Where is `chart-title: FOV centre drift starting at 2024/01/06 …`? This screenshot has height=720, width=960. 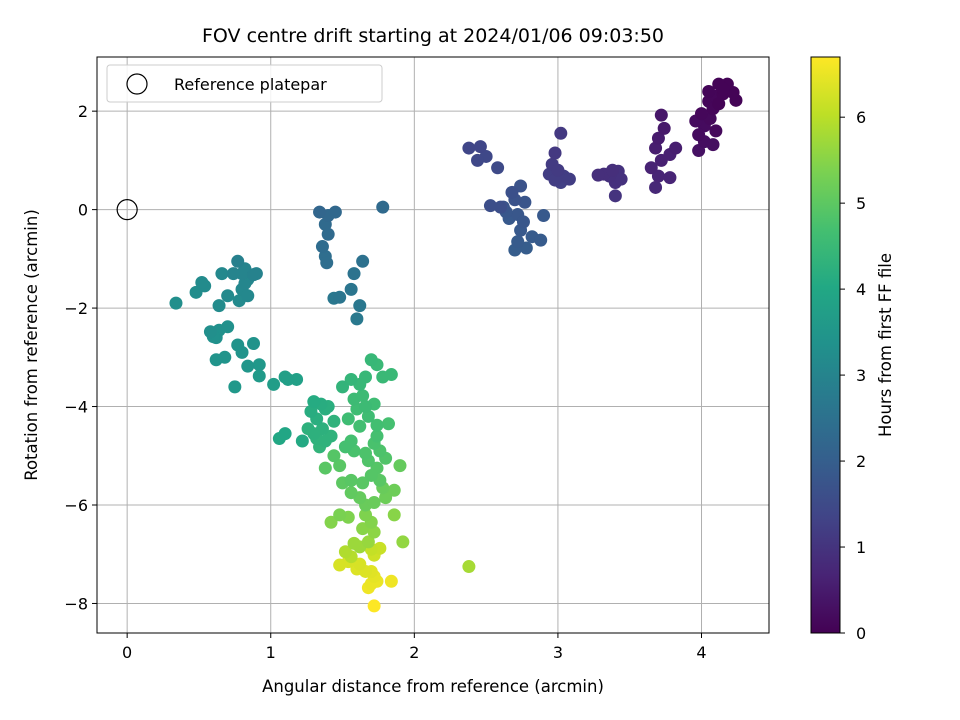 chart-title: FOV centre drift starting at 2024/01/06 … is located at coordinates (433, 36).